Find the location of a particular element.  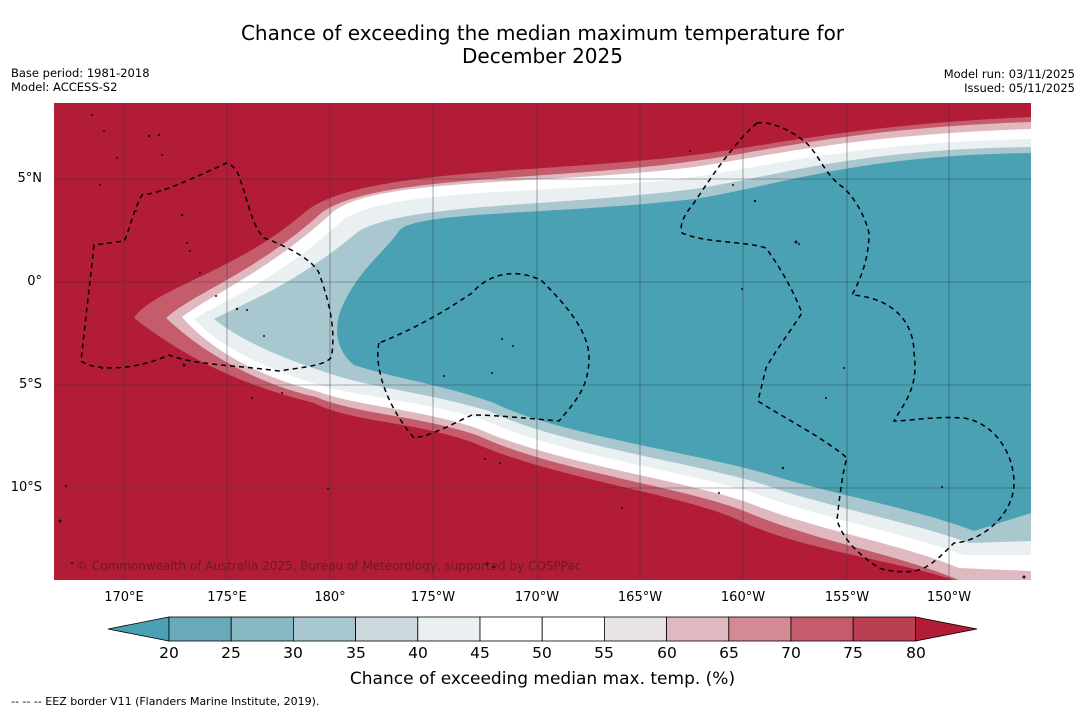

issued-text: Issued: 05/11/2025 is located at coordinates (1019, 88).